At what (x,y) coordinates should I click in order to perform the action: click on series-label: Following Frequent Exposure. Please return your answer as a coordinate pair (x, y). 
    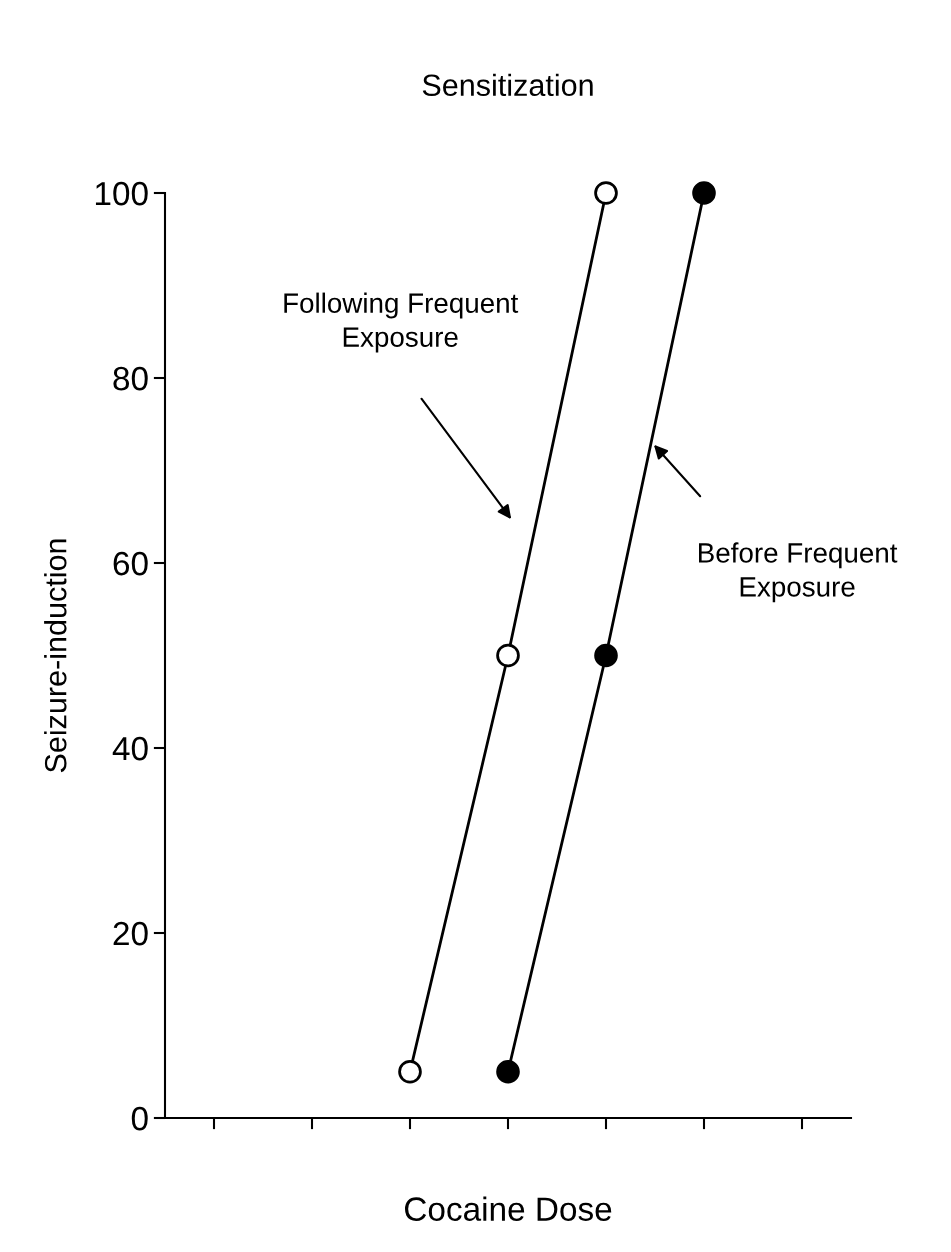
    Looking at the image, I should click on (401, 322).